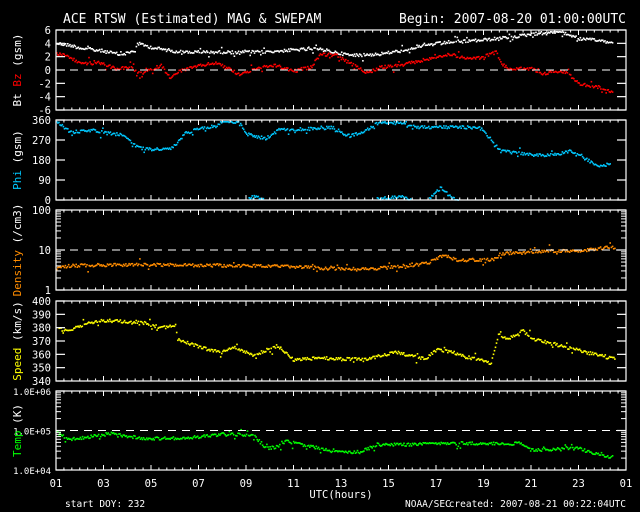  I want to click on y-tick-label: 180, so click(41, 161).